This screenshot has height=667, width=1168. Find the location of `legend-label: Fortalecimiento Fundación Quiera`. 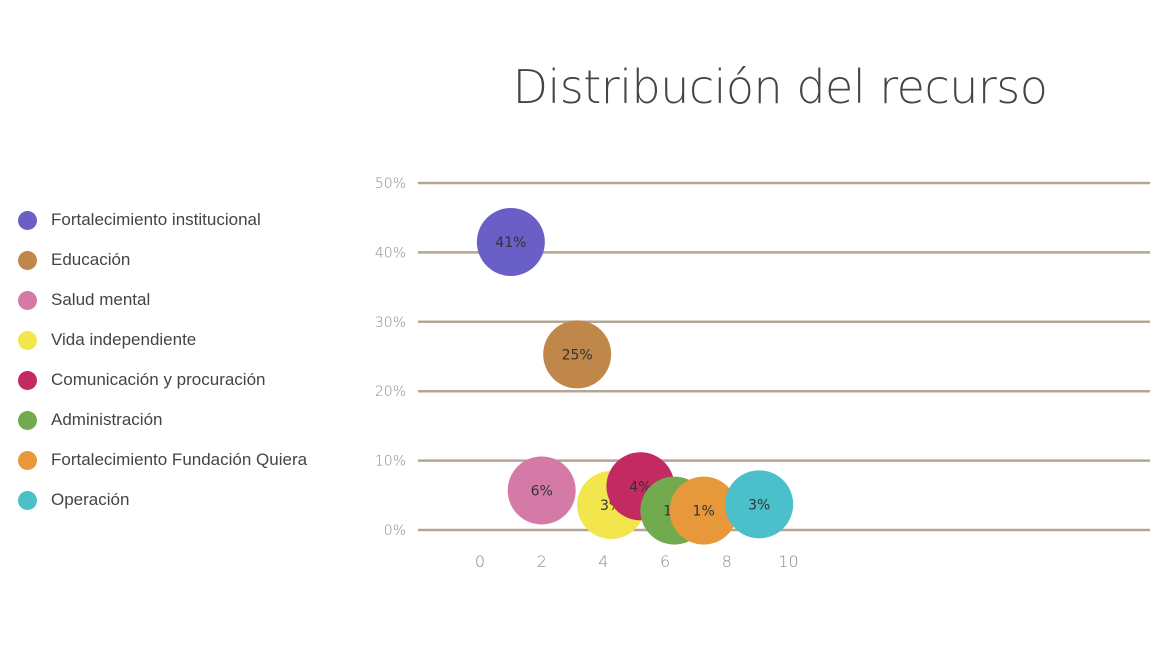

legend-label: Fortalecimiento Fundación Quiera is located at coordinates (179, 459).